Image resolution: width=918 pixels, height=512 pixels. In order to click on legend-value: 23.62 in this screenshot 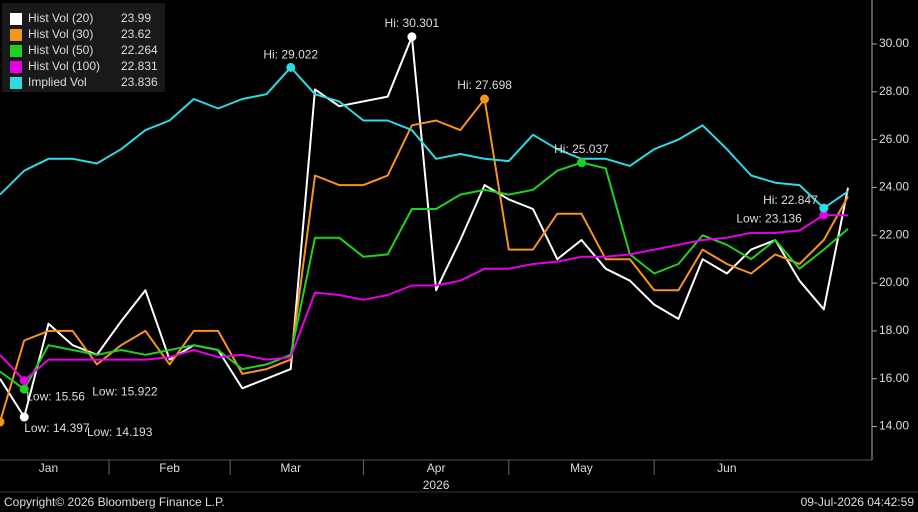, I will do `click(136, 34)`.